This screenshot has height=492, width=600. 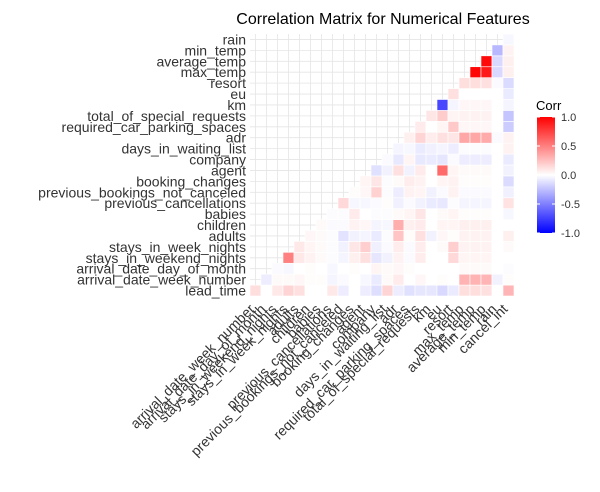 What do you see at coordinates (221, 225) in the screenshot?
I see `y-tick-label: children` at bounding box center [221, 225].